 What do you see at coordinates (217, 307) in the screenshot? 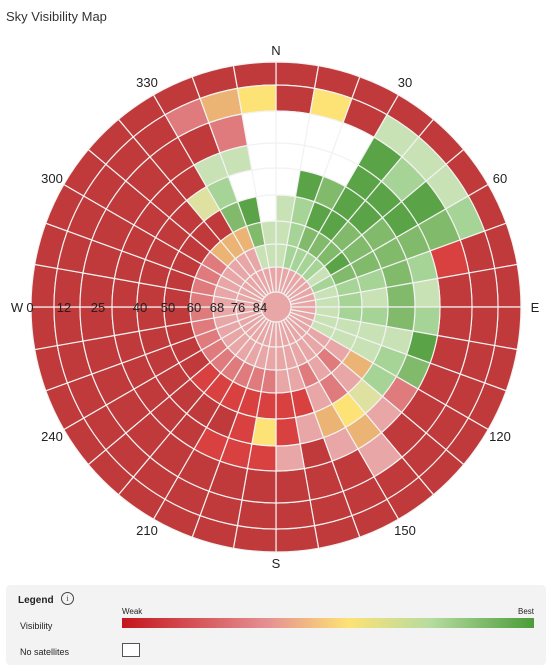
I see `elevation-label-68: 68` at bounding box center [217, 307].